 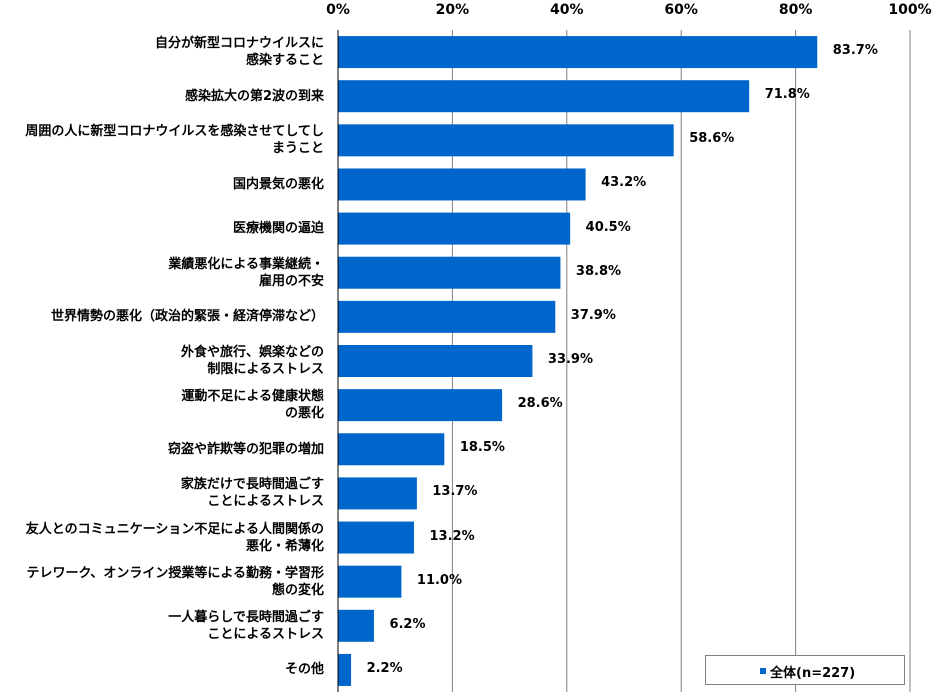 I want to click on legend: 全体(n=227), so click(x=805, y=670).